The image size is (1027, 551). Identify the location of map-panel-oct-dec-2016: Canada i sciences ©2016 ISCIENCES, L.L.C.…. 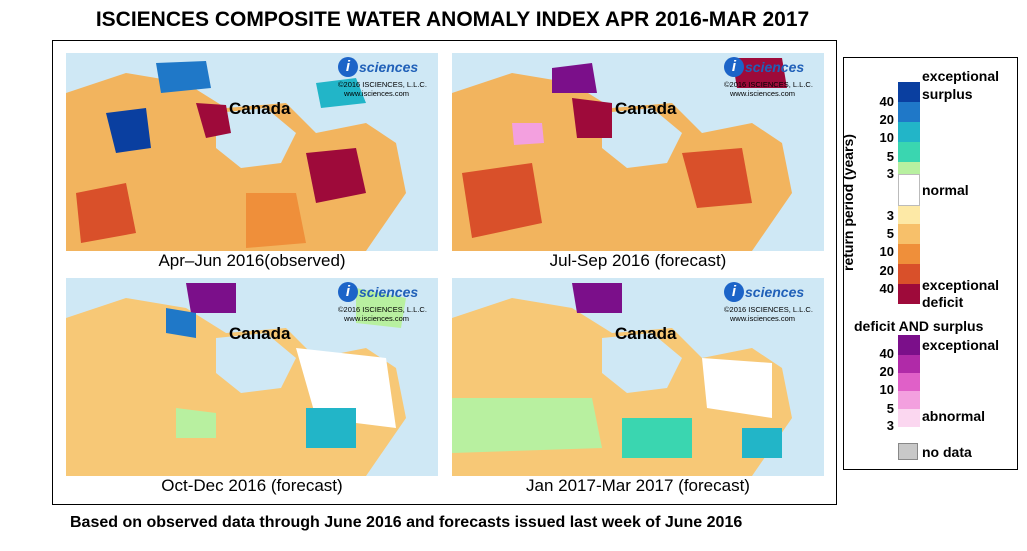
(252, 389).